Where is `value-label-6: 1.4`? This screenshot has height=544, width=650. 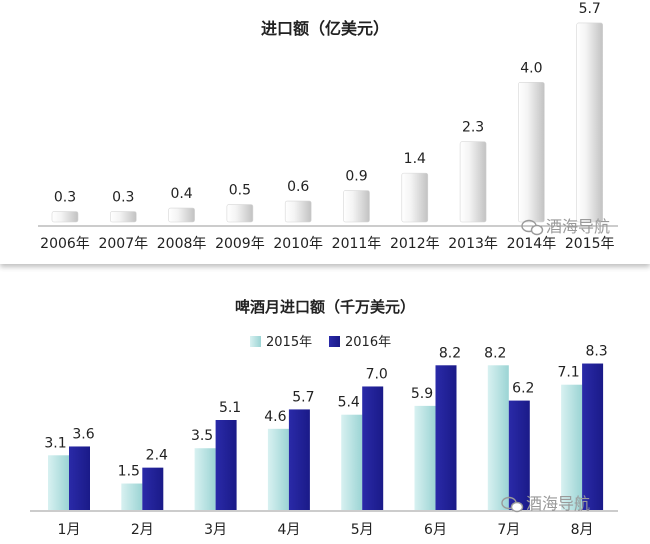 value-label-6: 1.4 is located at coordinates (415, 159).